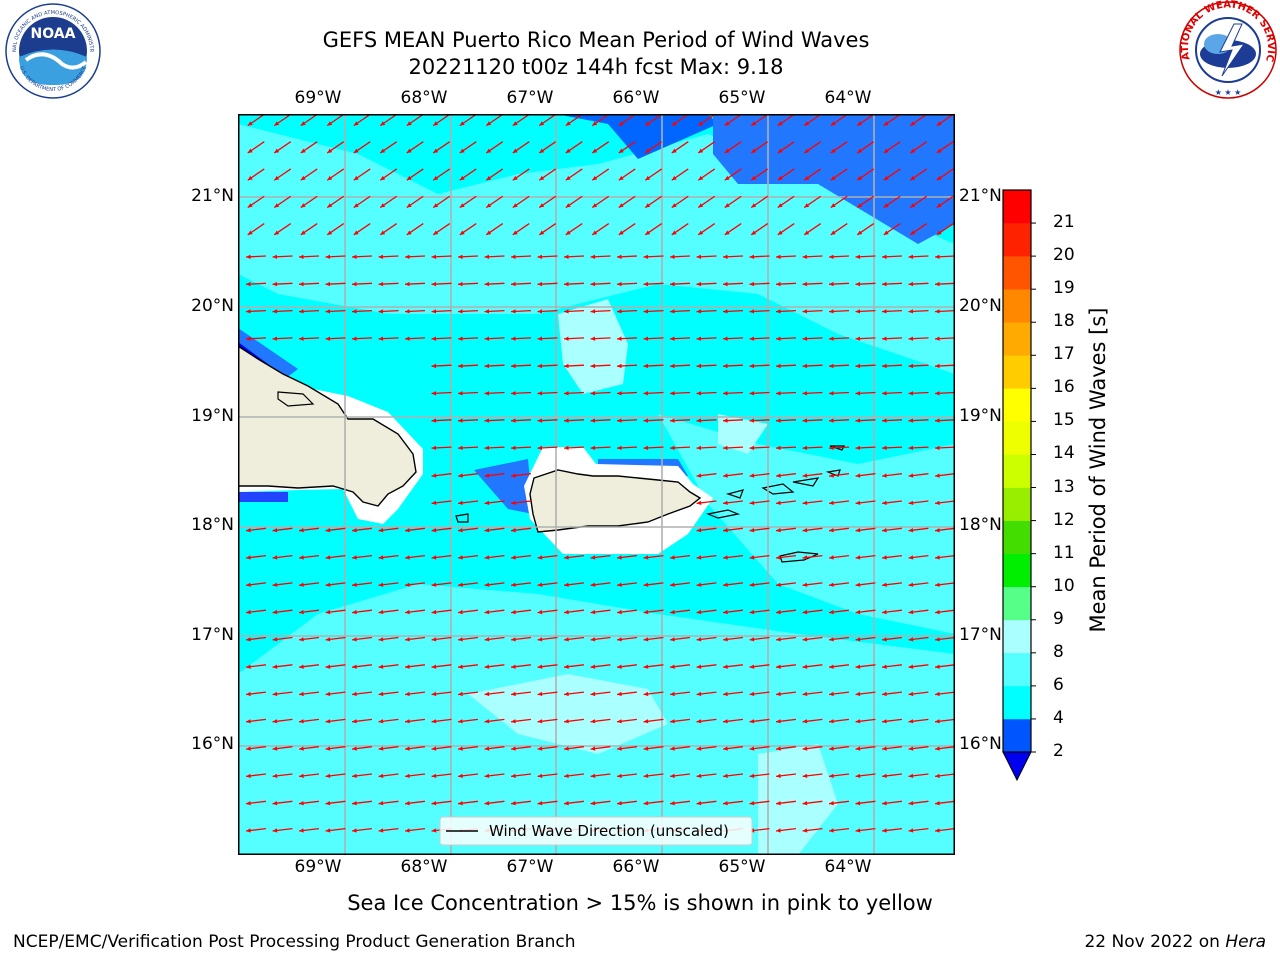 This screenshot has width=1280, height=960. Describe the element at coordinates (609, 831) in the screenshot. I see `legend-label: Wind Wave Direction (unscaled)` at that location.